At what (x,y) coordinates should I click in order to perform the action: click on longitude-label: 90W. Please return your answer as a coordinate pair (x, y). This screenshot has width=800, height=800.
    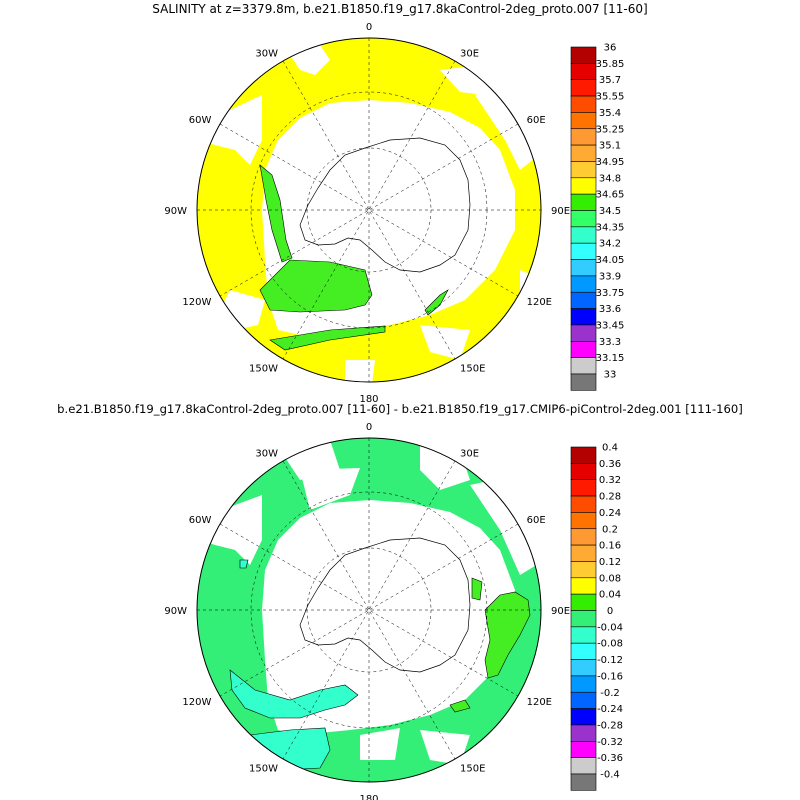
    Looking at the image, I should click on (175, 611).